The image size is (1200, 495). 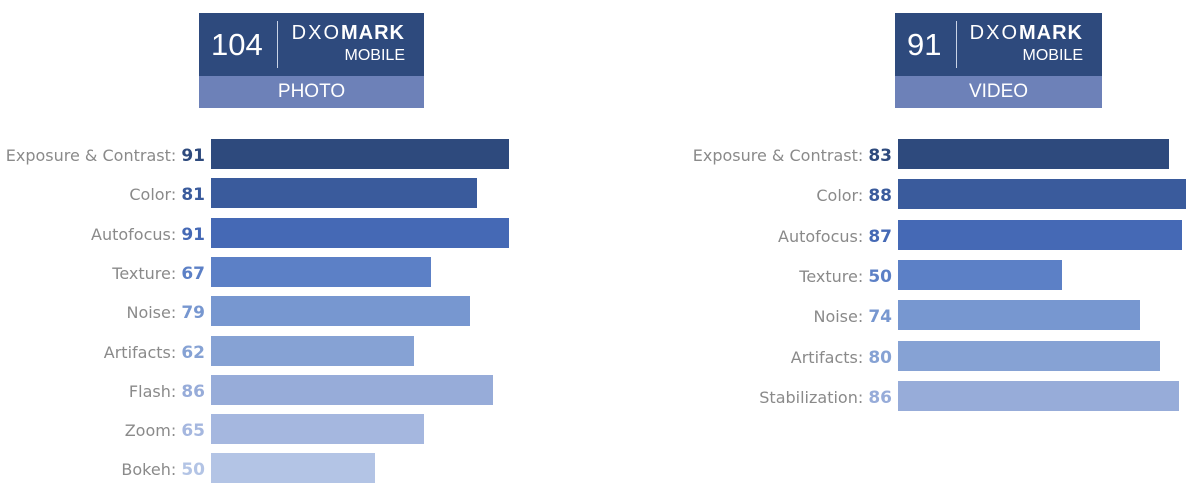 I want to click on score-value: 83, so click(x=880, y=156).